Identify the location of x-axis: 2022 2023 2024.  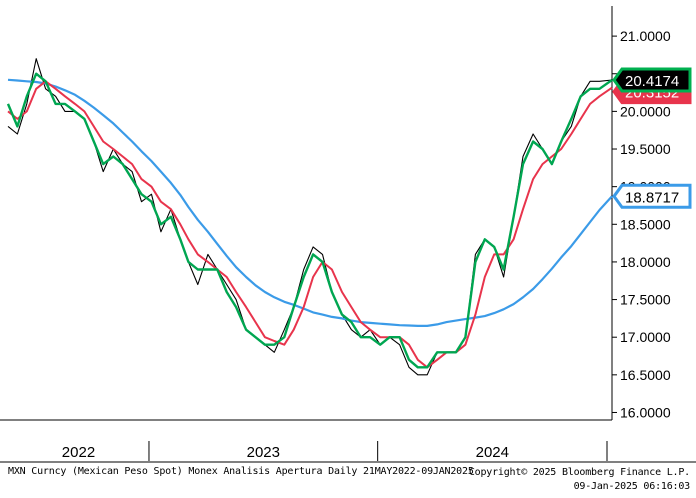
(335, 451).